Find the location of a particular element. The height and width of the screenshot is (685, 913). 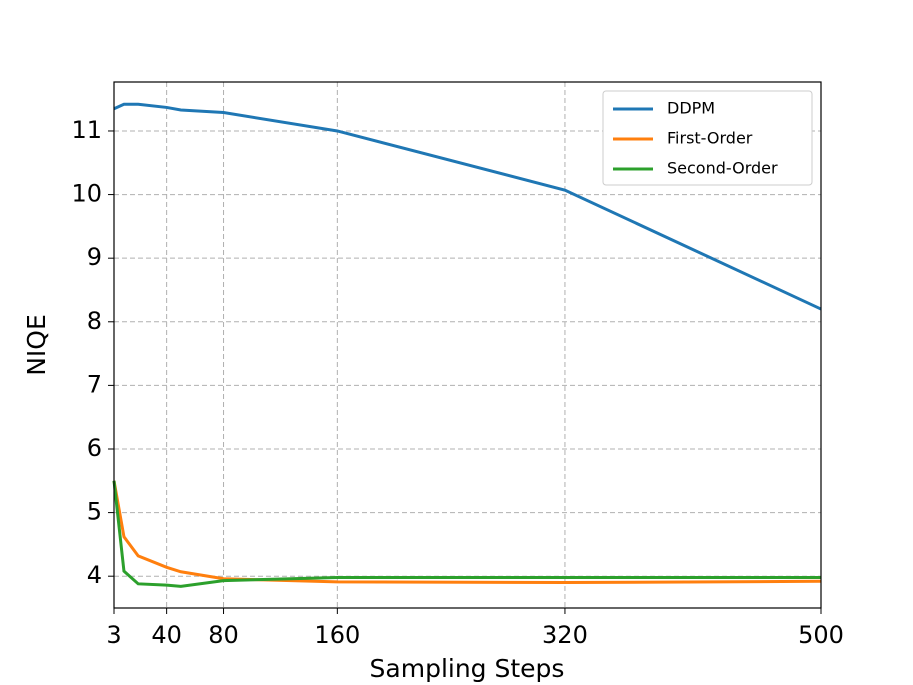

x-tick-label: 80 is located at coordinates (223, 635).